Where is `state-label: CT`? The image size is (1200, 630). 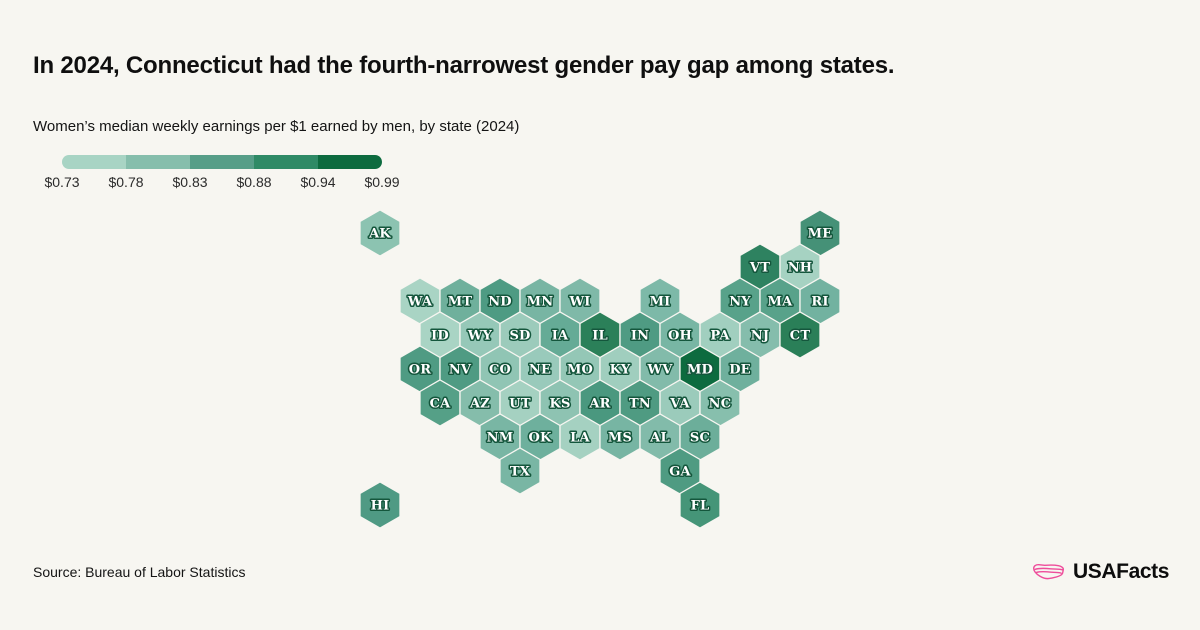
state-label: CT is located at coordinates (800, 336).